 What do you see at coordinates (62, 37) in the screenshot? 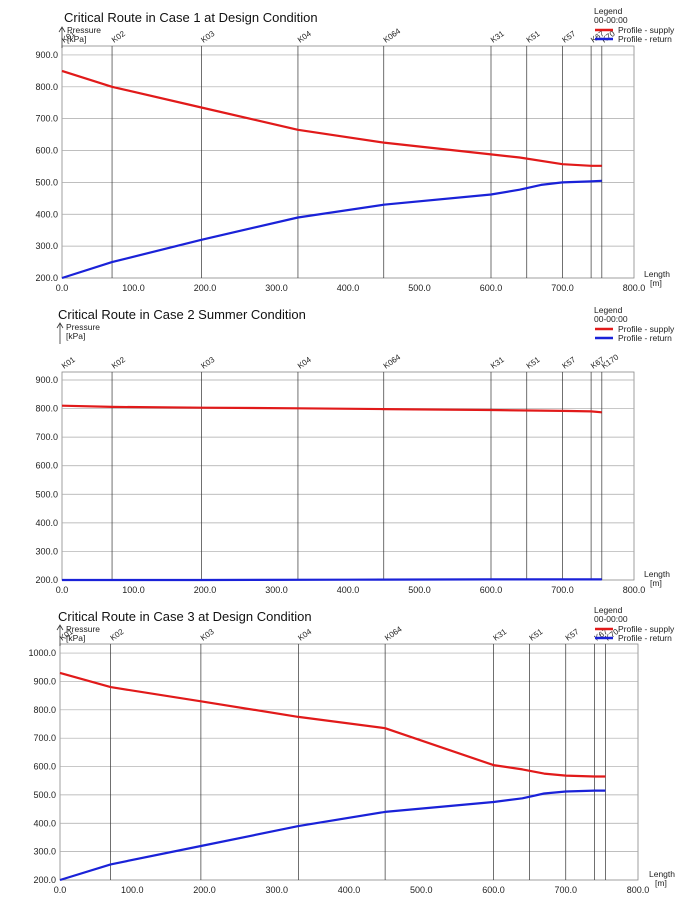
I see `y-axis-arrow` at bounding box center [62, 37].